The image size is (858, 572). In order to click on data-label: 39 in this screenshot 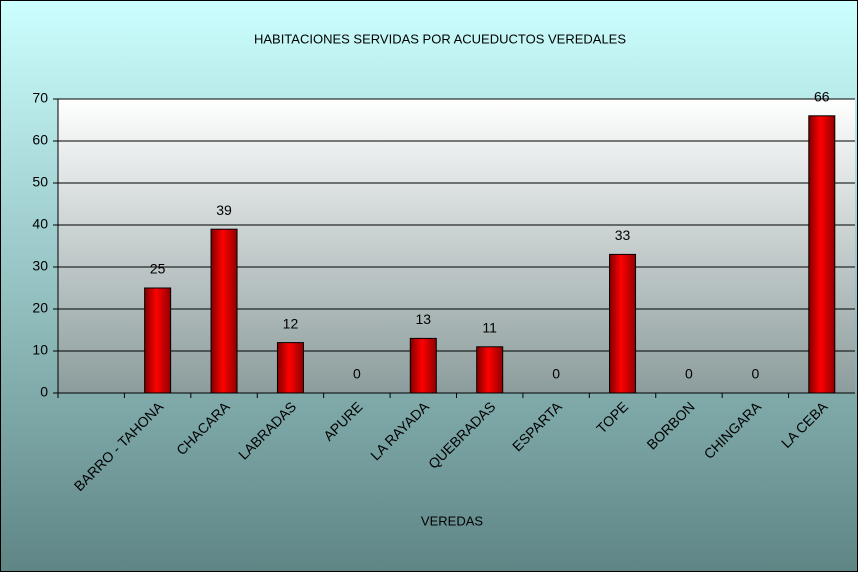, I will do `click(224, 210)`.